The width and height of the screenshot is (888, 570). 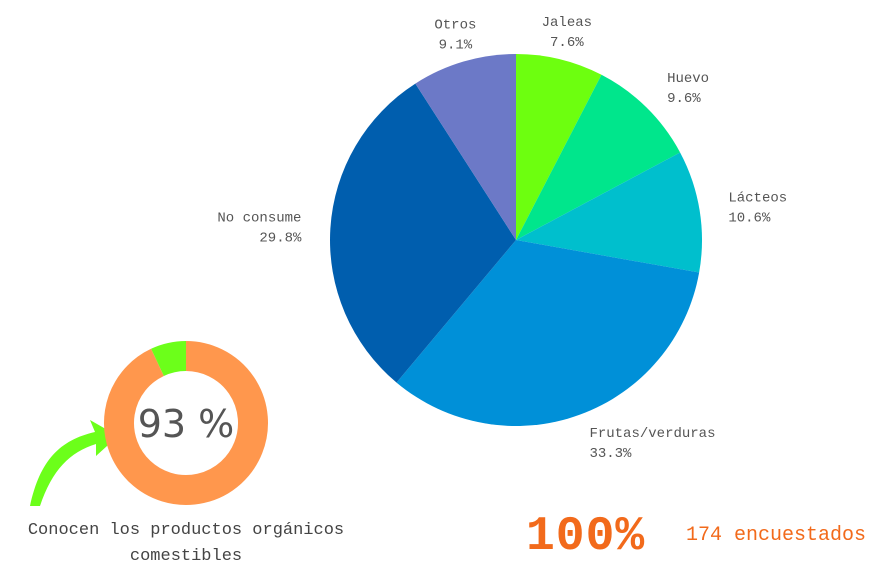 I want to click on slice-value: 10.6%, so click(x=749, y=218).